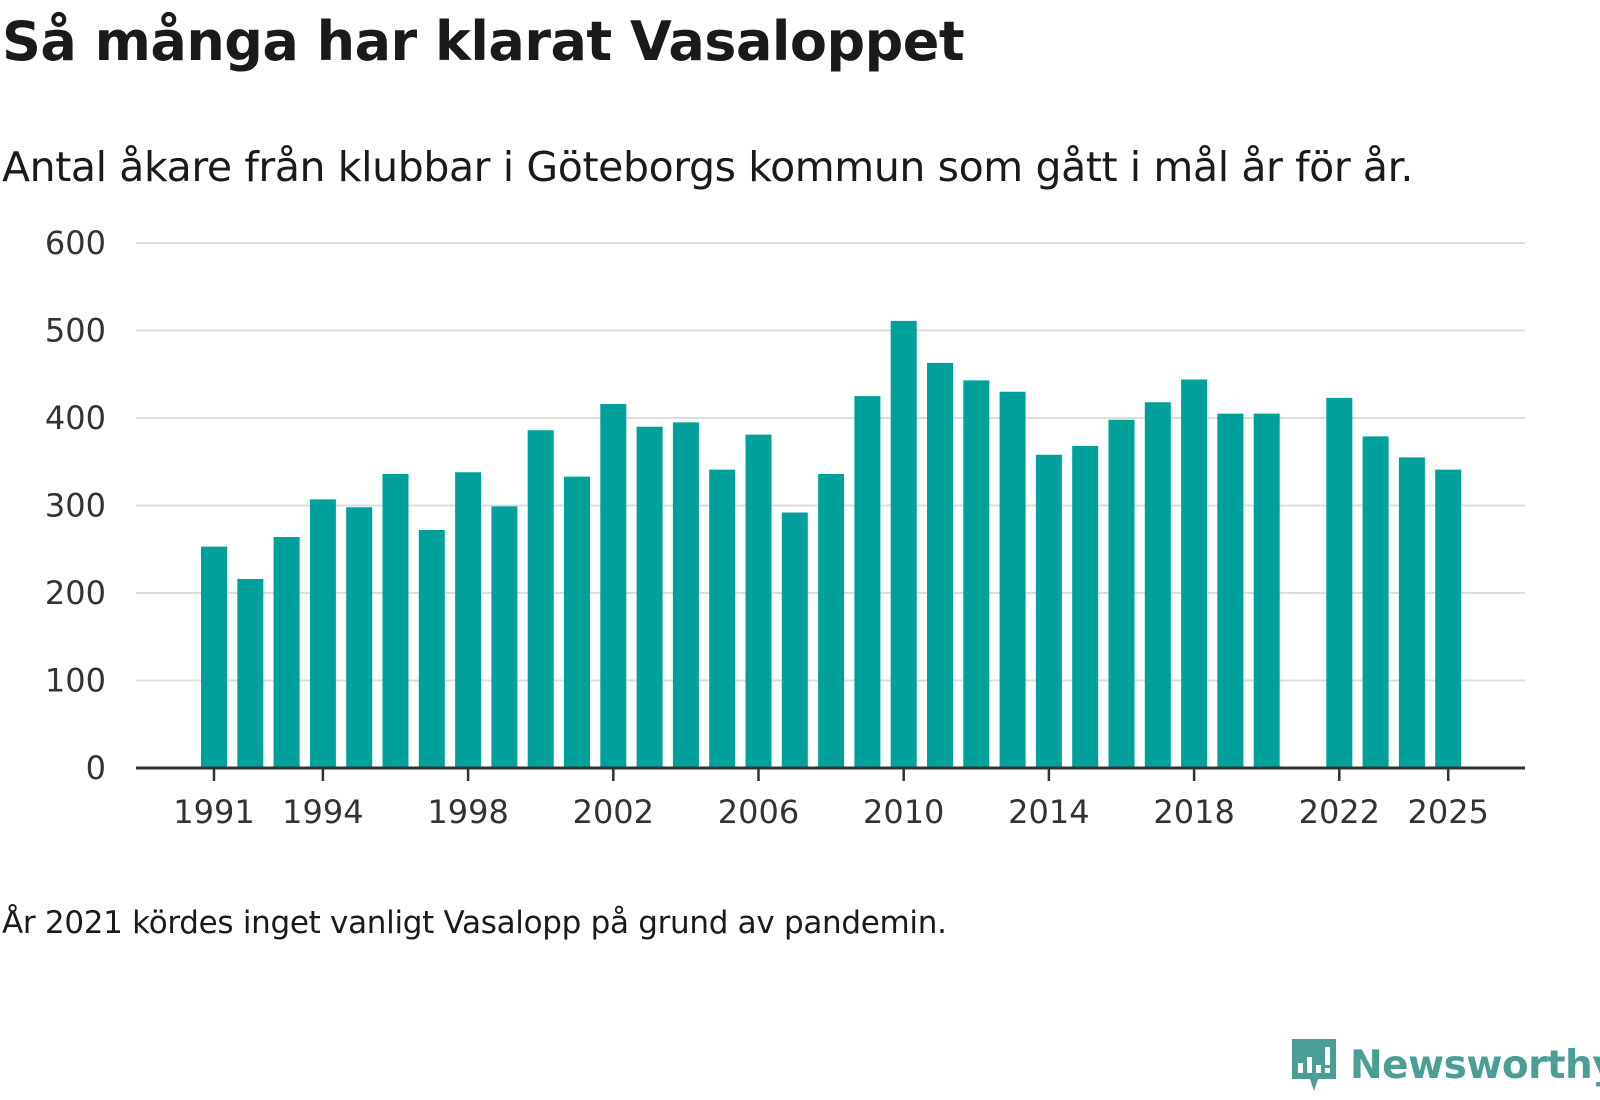 The width and height of the screenshot is (1600, 1100). I want to click on newsworthy-logo-icon, so click(1314, 1065).